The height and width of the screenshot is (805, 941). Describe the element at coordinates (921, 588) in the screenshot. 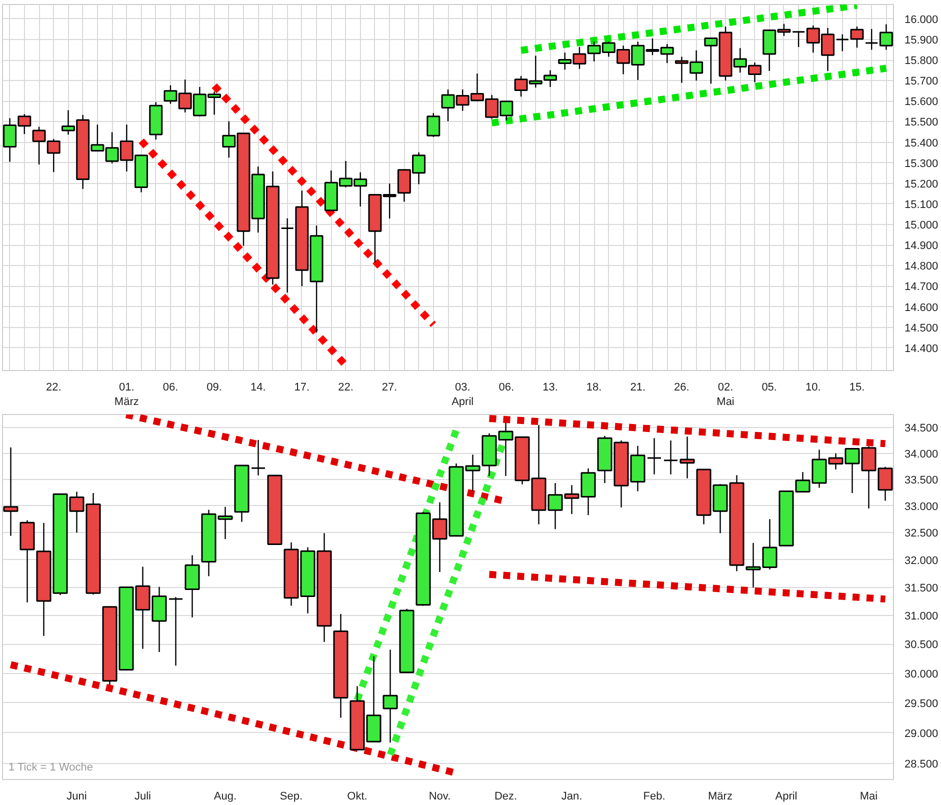

I see `y-tick-label: 31.500` at that location.